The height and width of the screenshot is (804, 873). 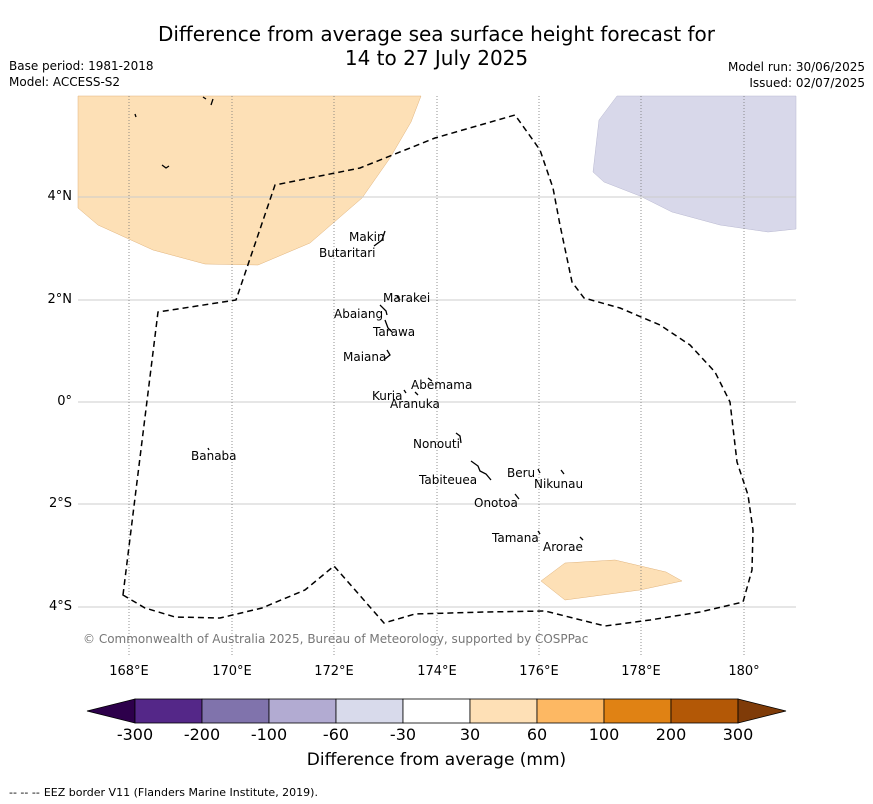 I want to click on colorbar-tick-200: 200, so click(x=671, y=734).